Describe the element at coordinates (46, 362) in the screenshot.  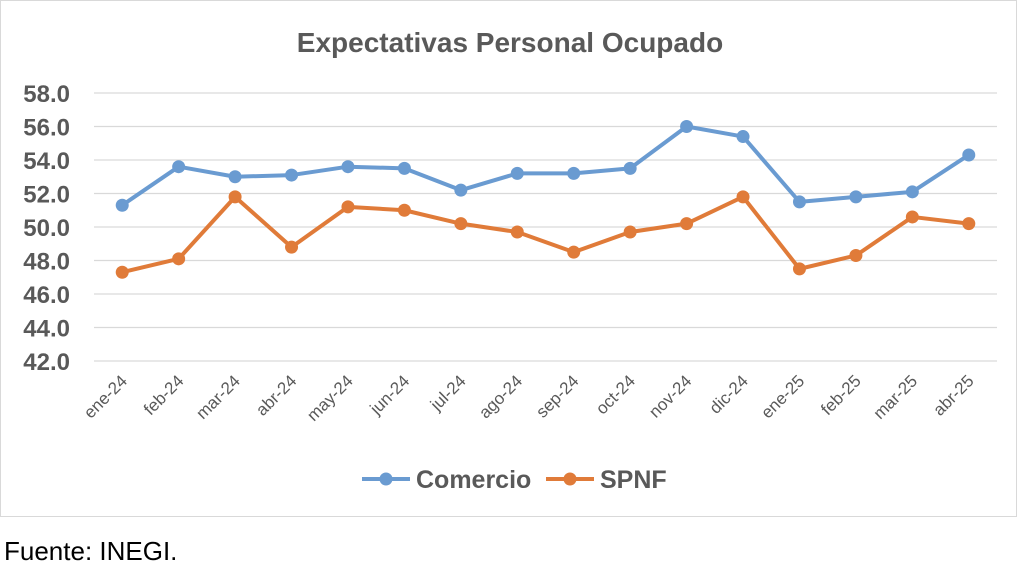
I see `y-tick-label: 42.0` at that location.